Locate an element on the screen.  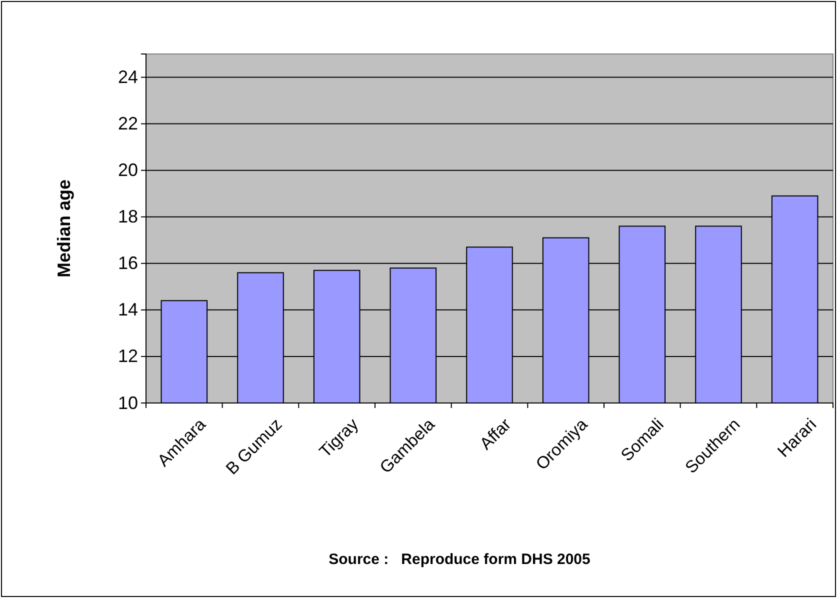
y-tick-label: 10 is located at coordinates (128, 402).